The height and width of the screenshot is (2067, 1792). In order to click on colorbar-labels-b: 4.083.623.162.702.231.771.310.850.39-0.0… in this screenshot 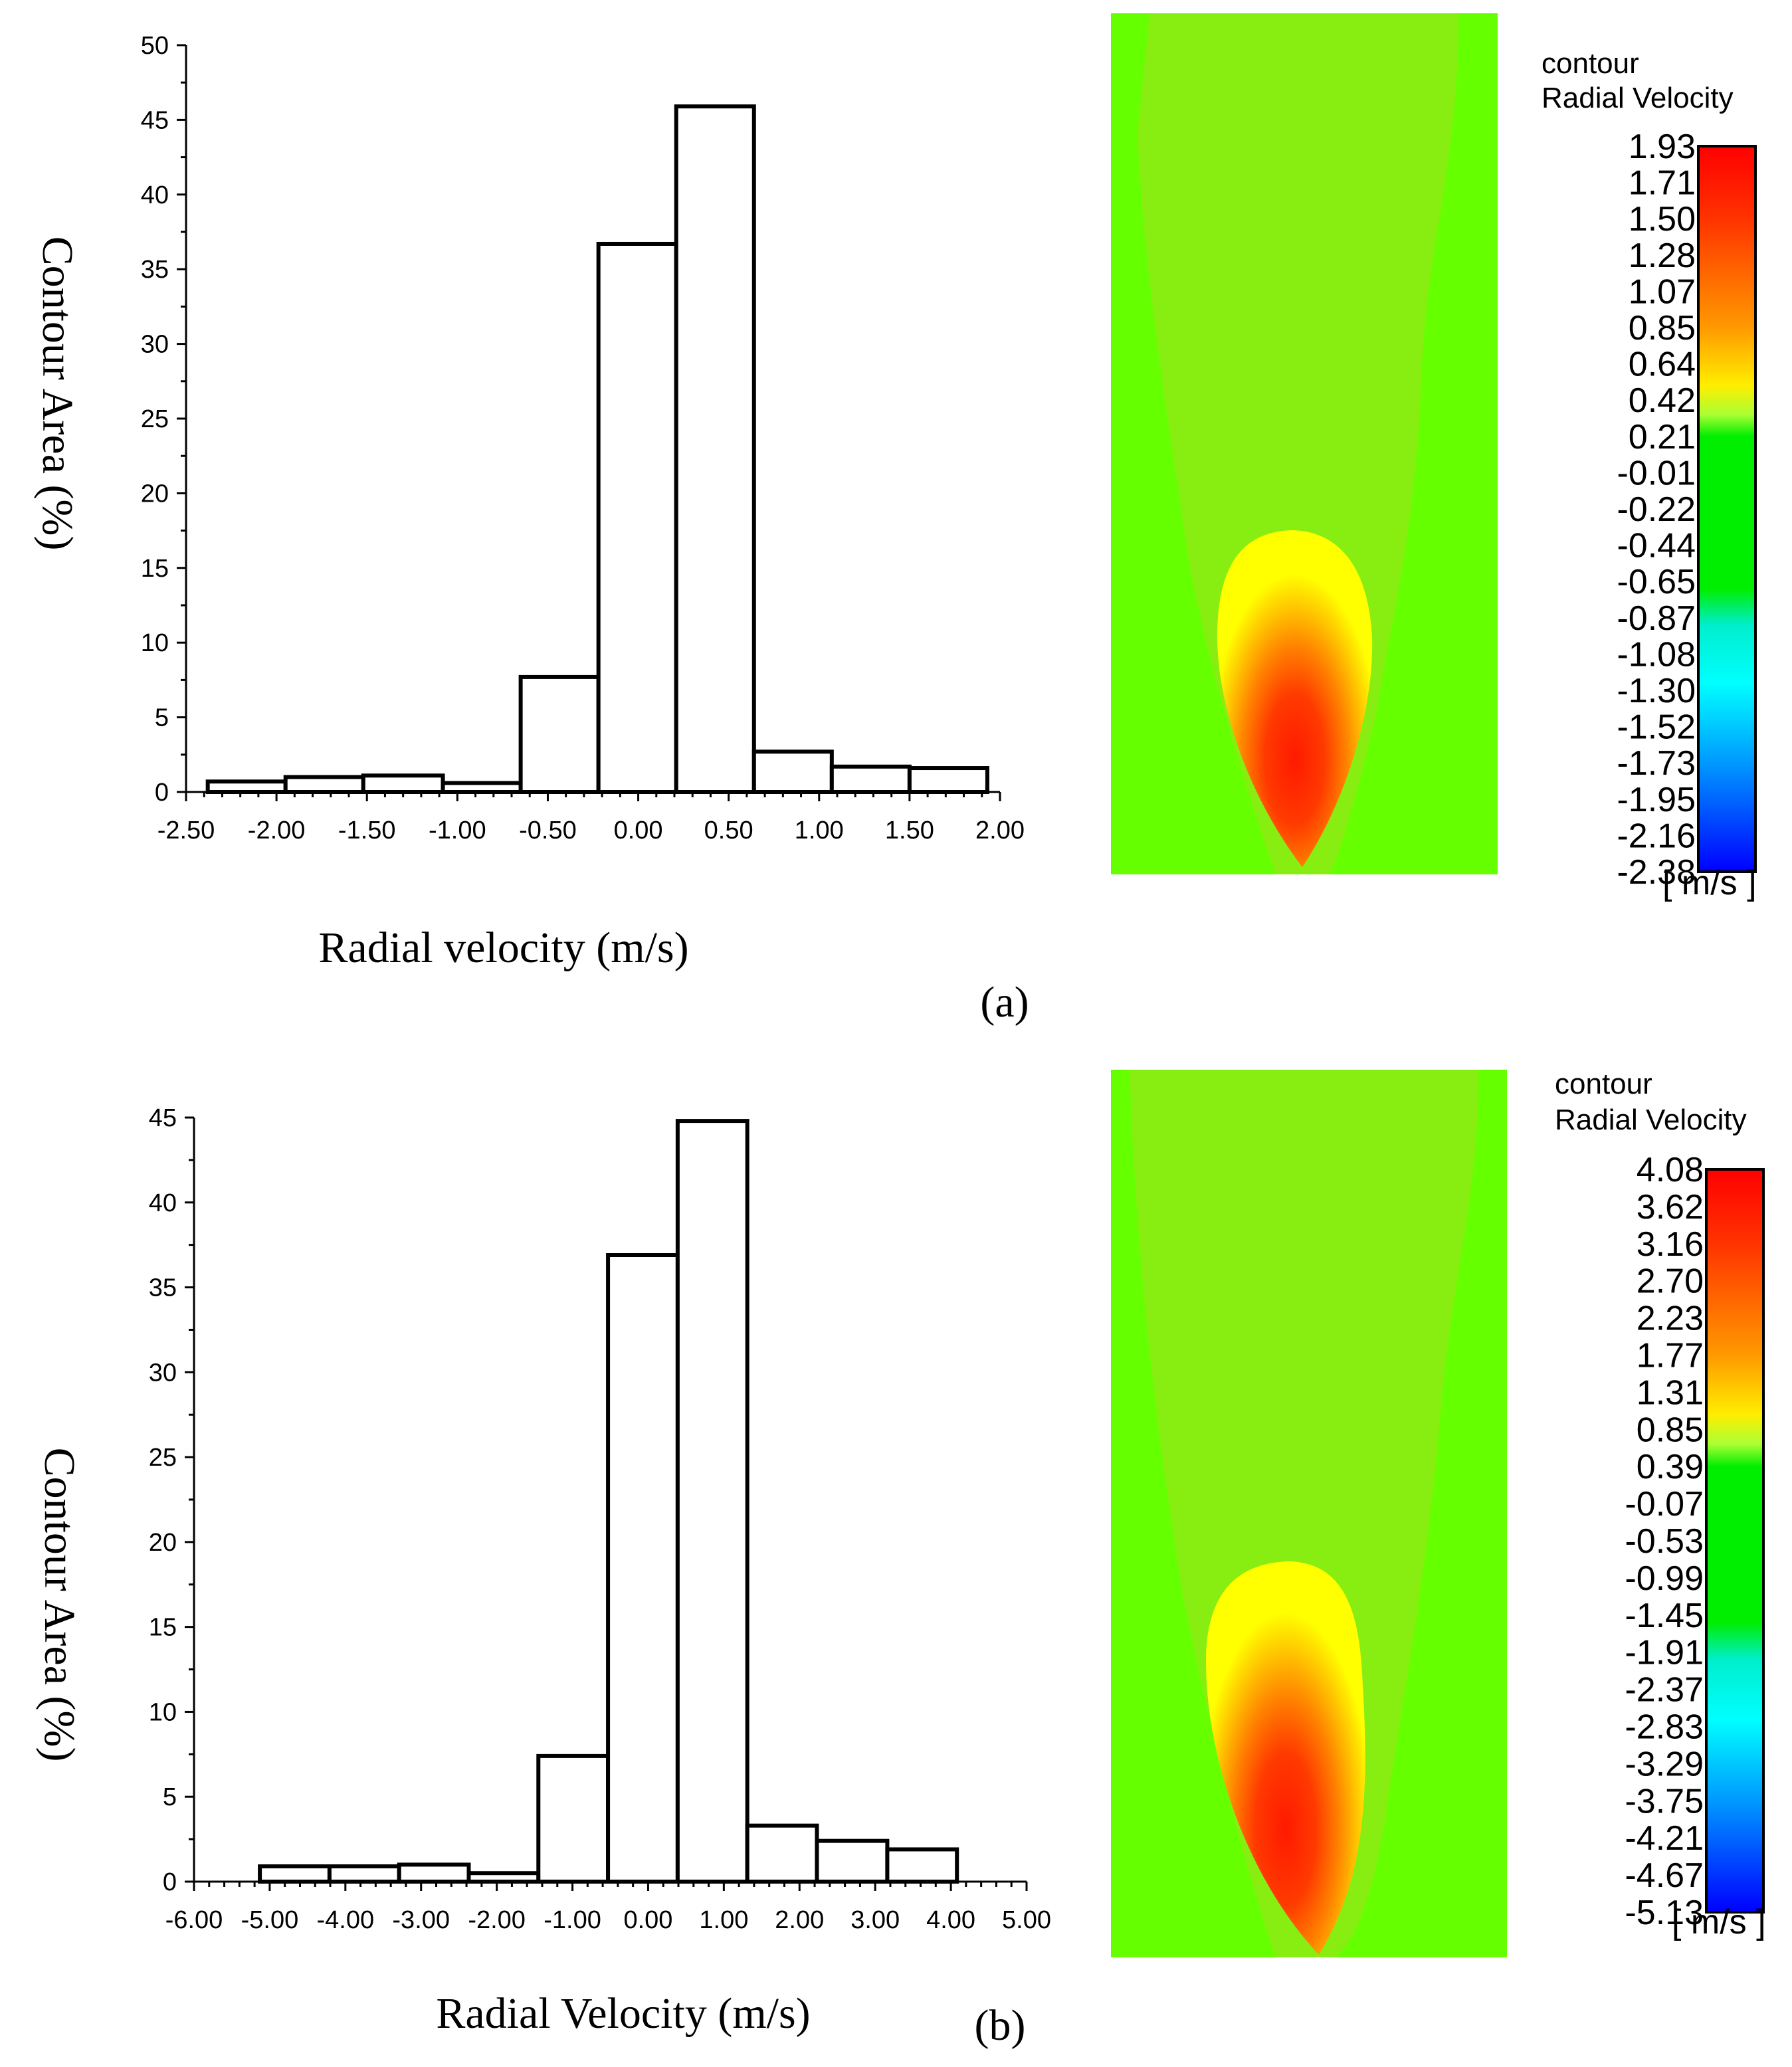, I will do `click(1664, 1541)`.